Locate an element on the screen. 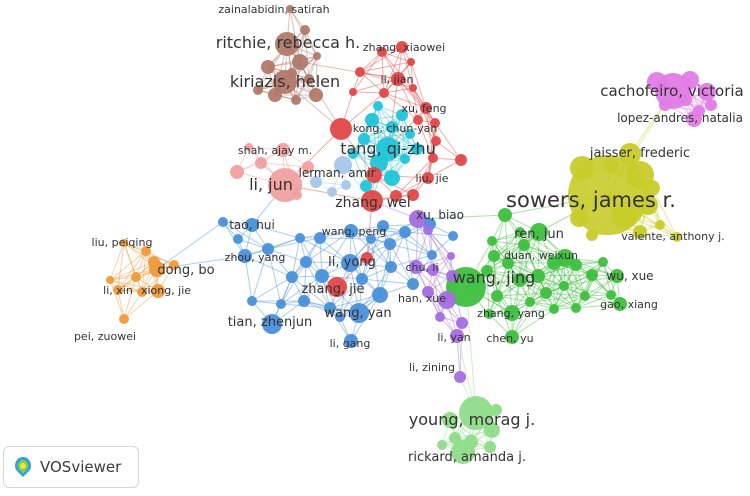 The width and height of the screenshot is (750, 496). author-label: zhou, yang is located at coordinates (255, 257).